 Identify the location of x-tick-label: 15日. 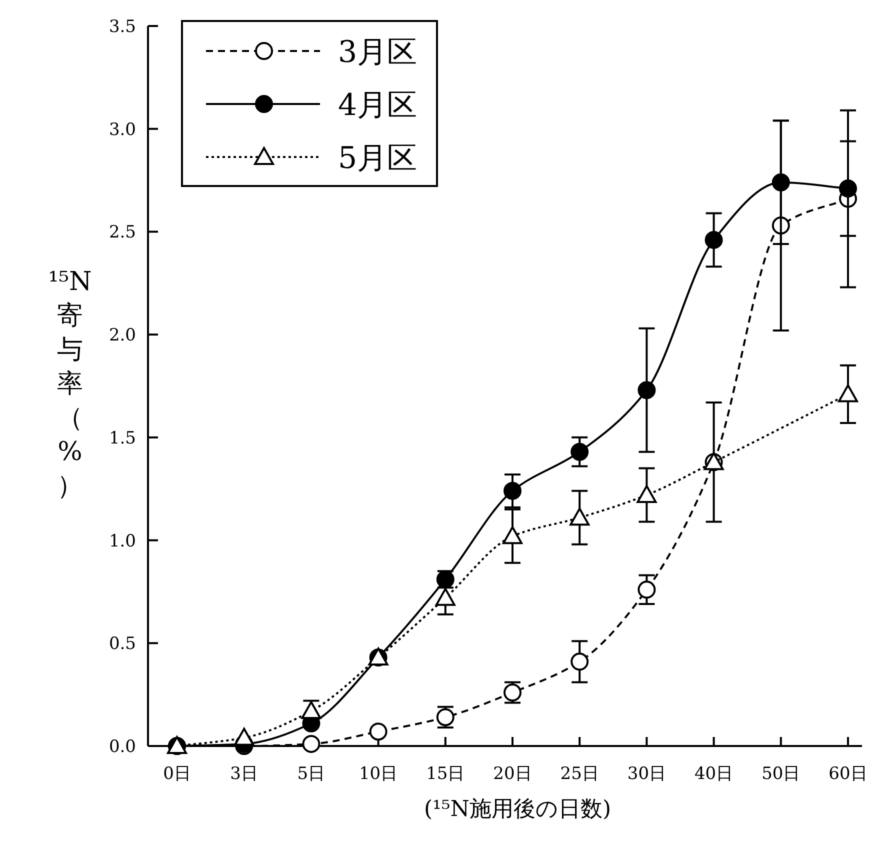
(445, 774).